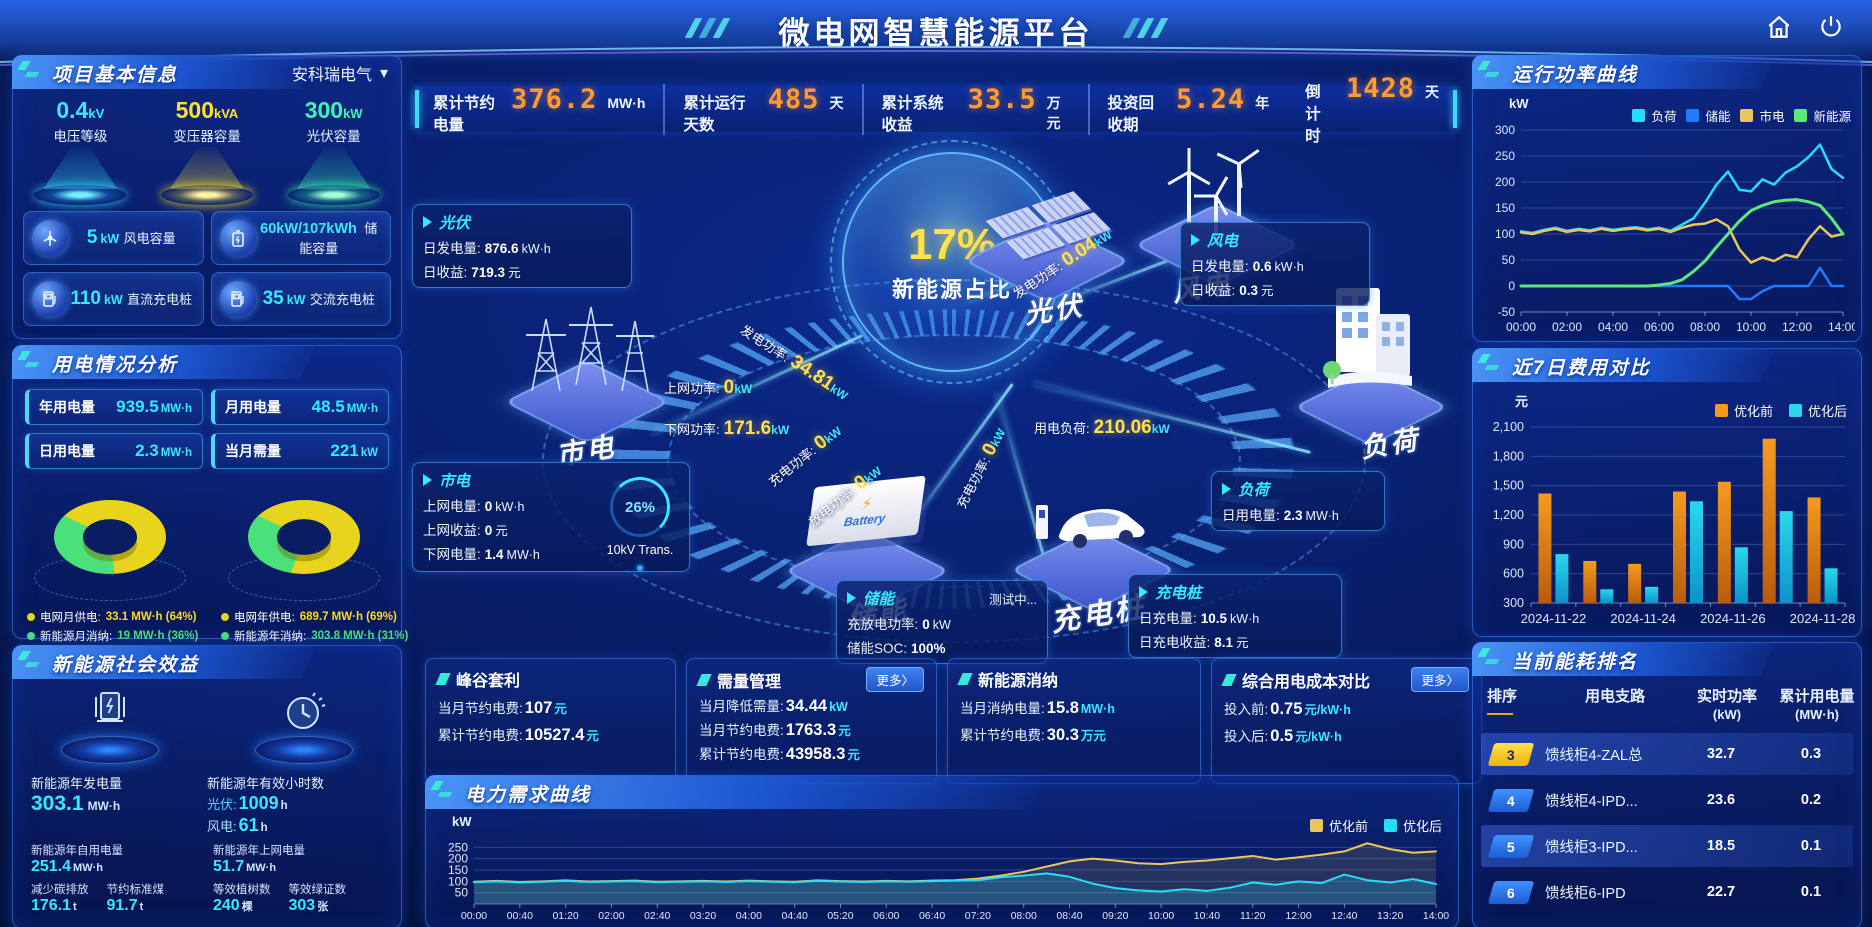  What do you see at coordinates (1667, 800) in the screenshot?
I see `table-row: 4 馈线柜4-IPD... 23.6 0.2` at bounding box center [1667, 800].